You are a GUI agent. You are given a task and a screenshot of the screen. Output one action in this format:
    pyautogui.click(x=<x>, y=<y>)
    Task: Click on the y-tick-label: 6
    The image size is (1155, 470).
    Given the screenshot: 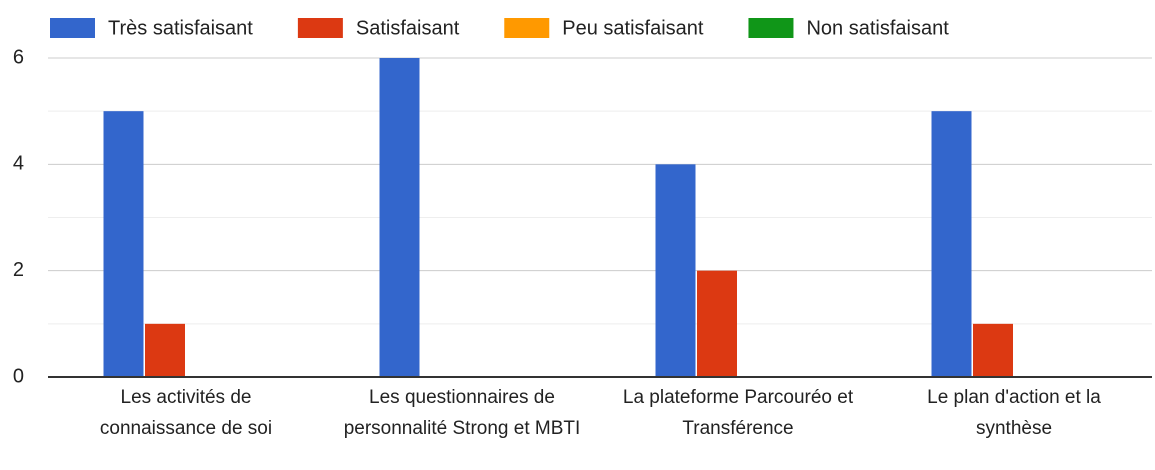 What is the action you would take?
    pyautogui.click(x=18, y=57)
    